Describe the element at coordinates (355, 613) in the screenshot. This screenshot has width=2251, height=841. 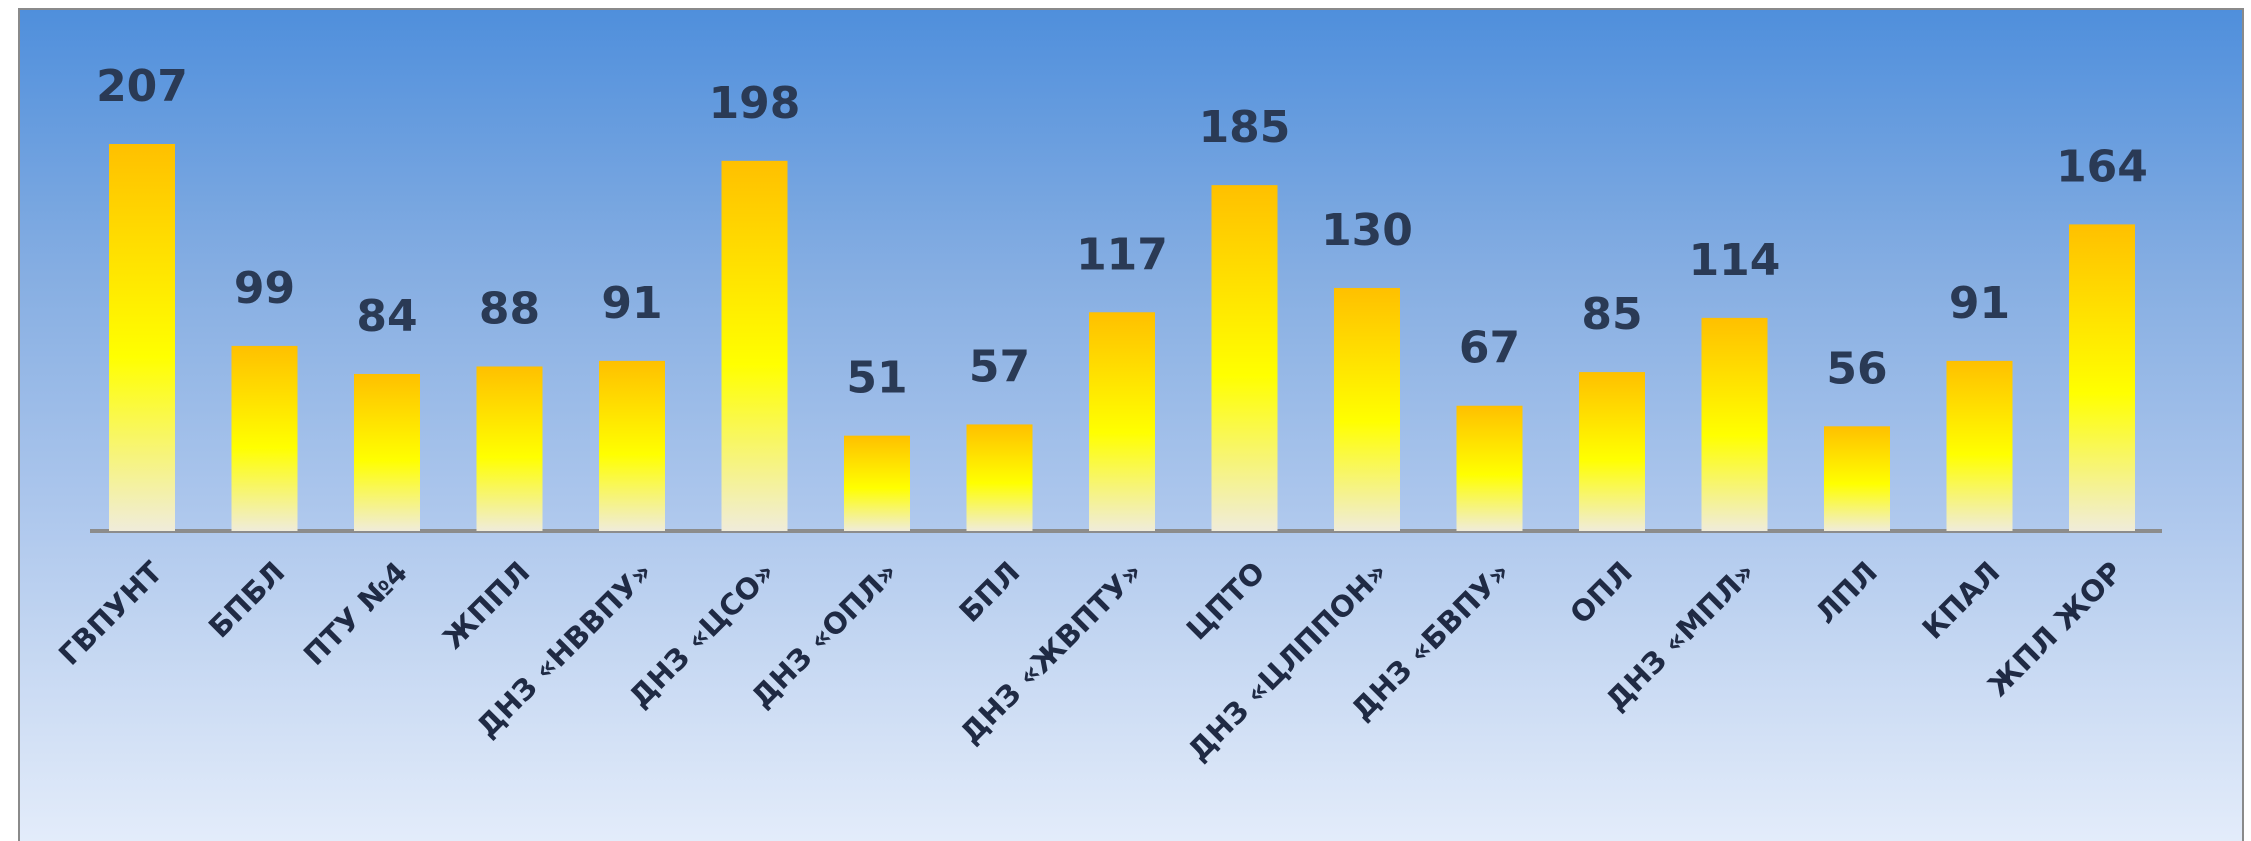
I see `category-label-2: ПТУ №4` at that location.